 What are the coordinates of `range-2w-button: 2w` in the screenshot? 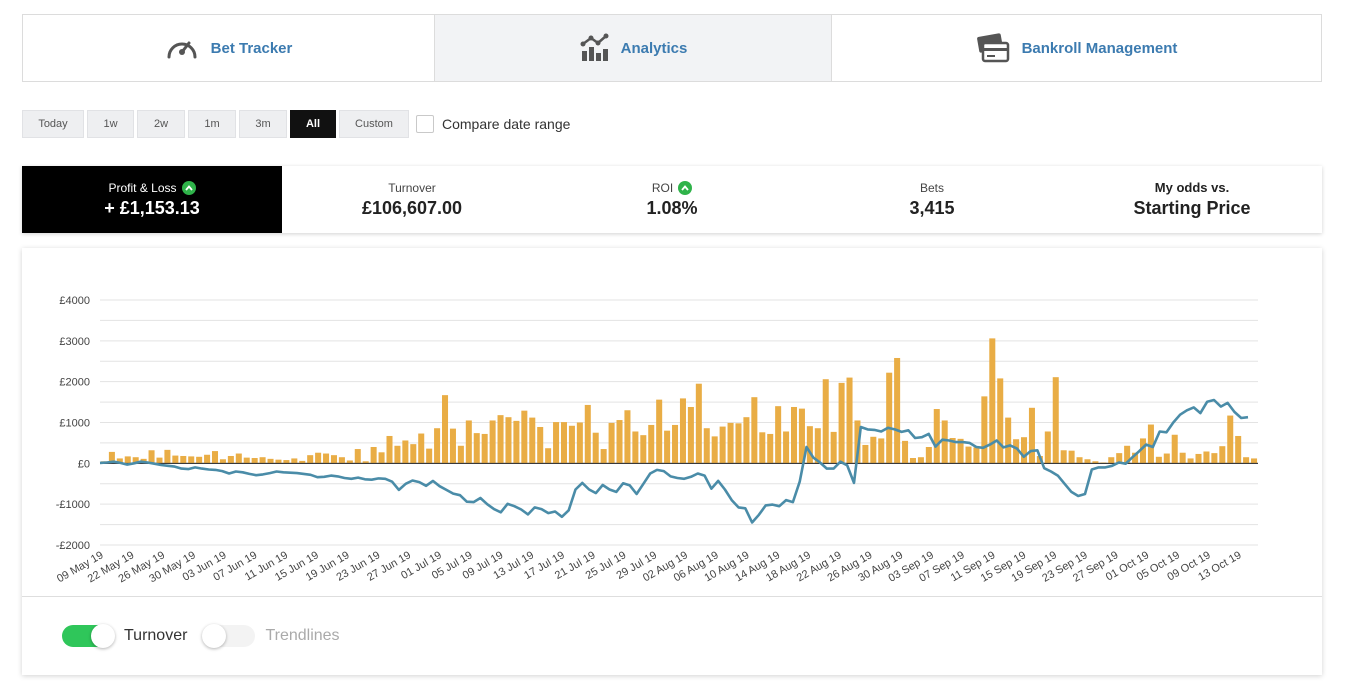 It's located at (161, 124).